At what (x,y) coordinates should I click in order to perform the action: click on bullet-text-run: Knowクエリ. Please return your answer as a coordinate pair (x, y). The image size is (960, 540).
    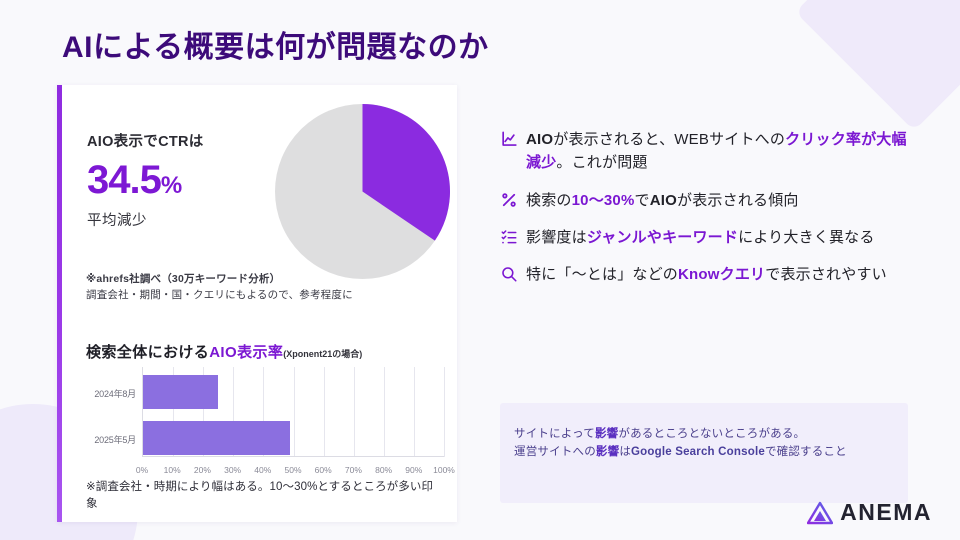
    Looking at the image, I should click on (722, 274).